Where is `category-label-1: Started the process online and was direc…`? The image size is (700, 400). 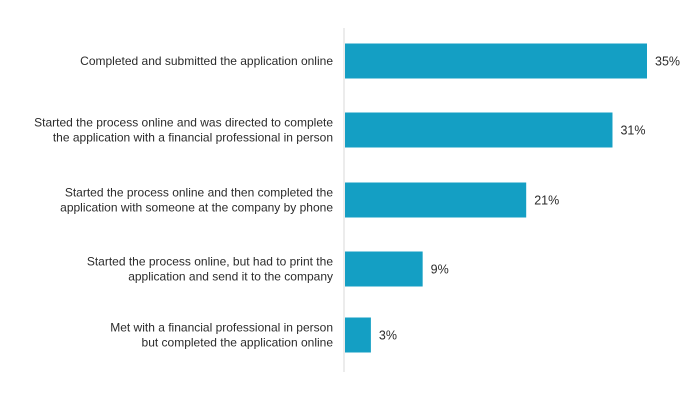
category-label-1: Started the process online and was direc… is located at coordinates (183, 130).